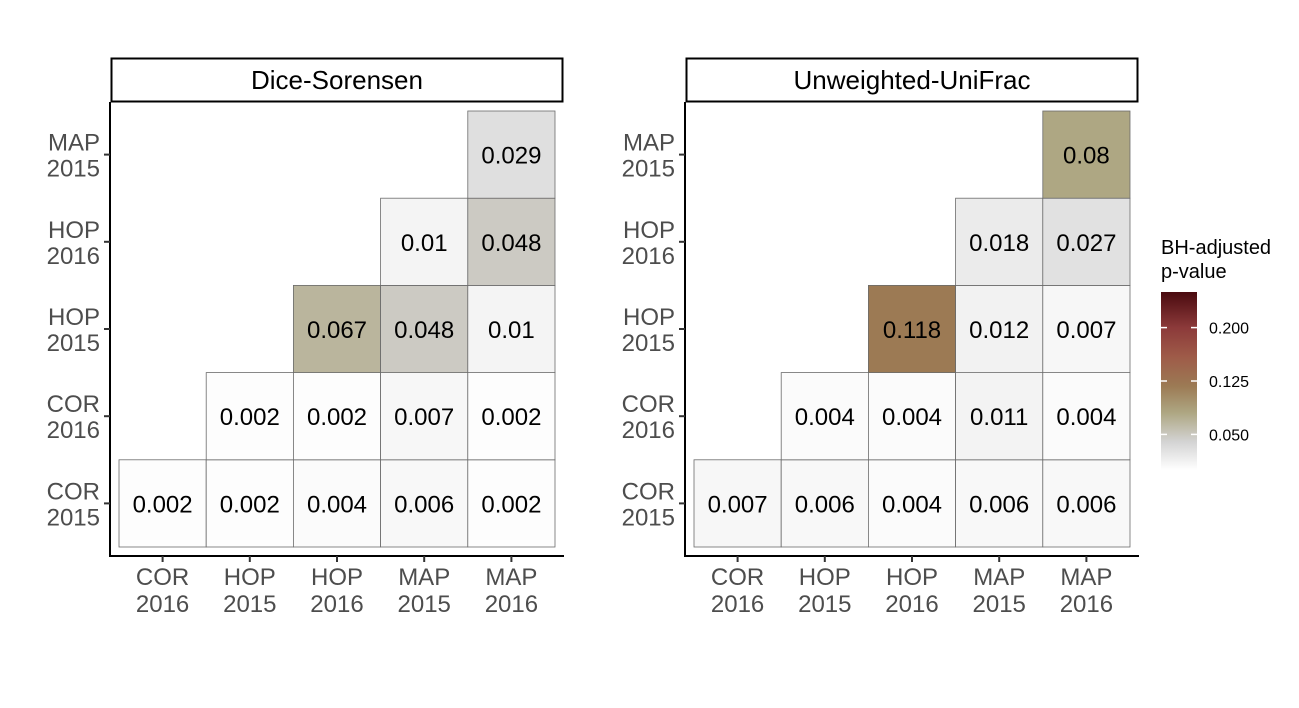  Describe the element at coordinates (1229, 435) in the screenshot. I see `legend-tick-label: 0.050` at that location.